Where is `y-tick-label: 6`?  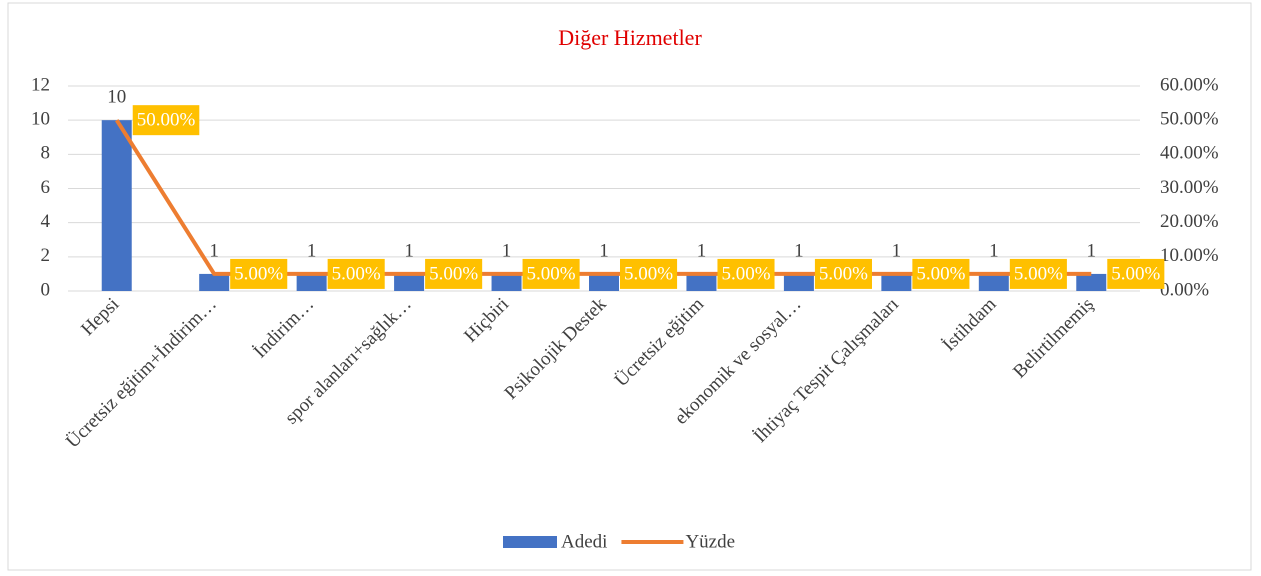
y-tick-label: 6 is located at coordinates (46, 187).